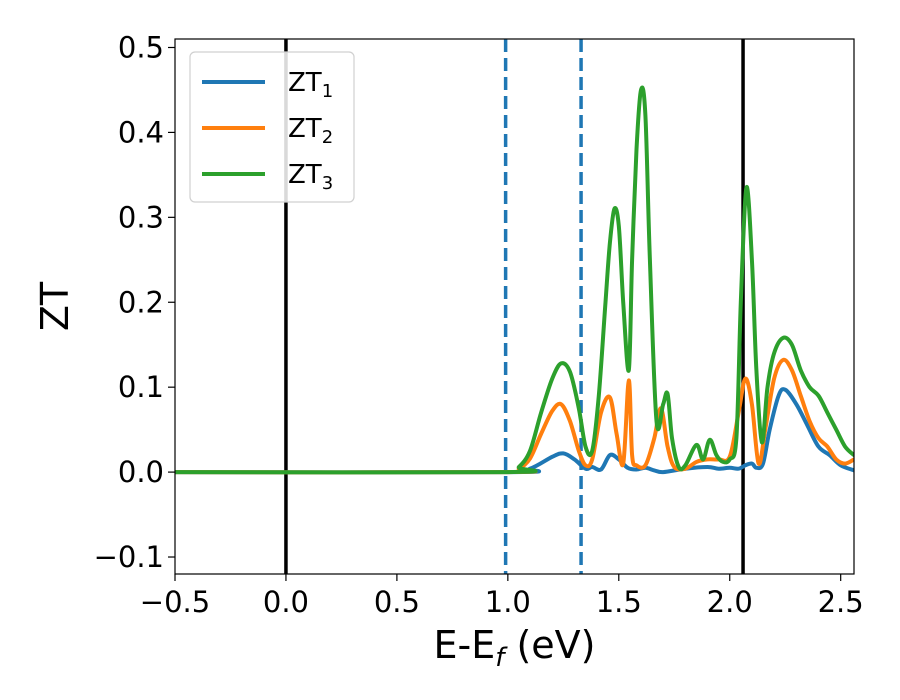  I want to click on series-line-zt2, so click(514, 416).